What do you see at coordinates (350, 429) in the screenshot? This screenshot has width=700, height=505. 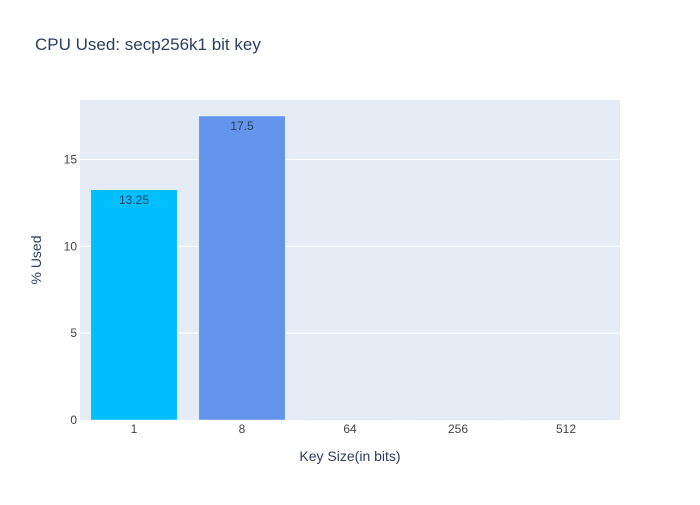 I see `x-tick-label: 64` at bounding box center [350, 429].